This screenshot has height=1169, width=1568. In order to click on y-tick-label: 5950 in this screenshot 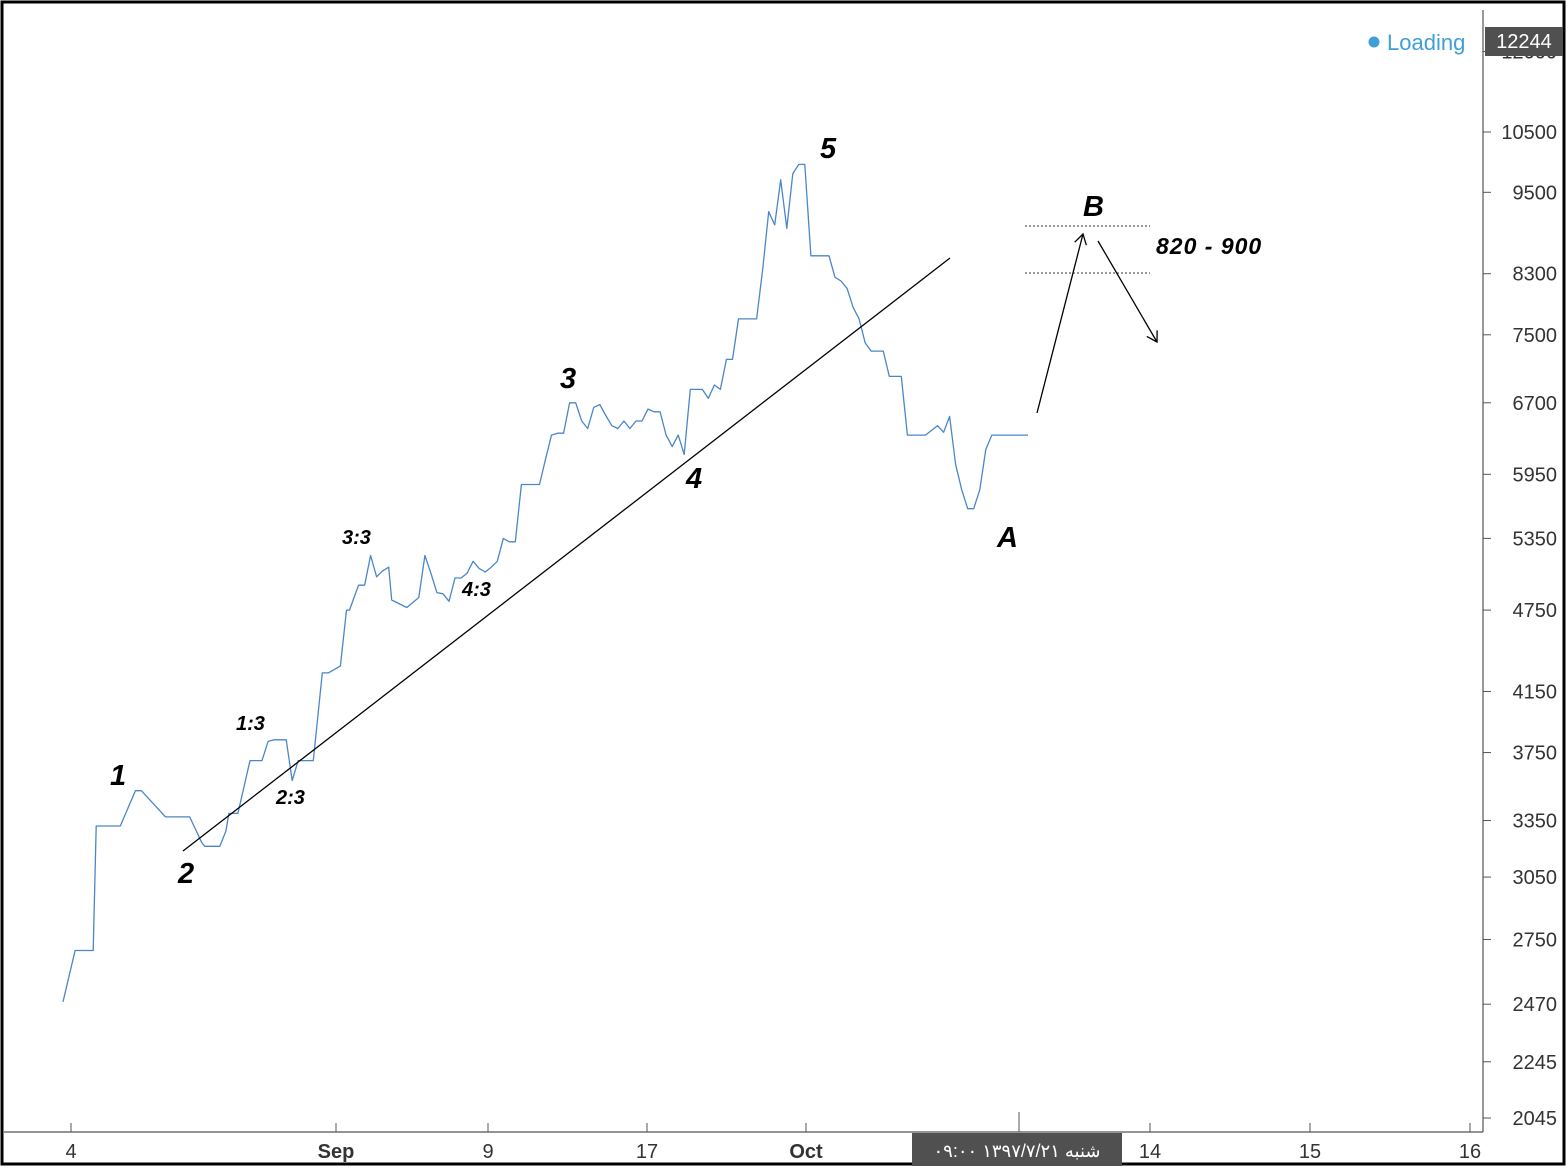, I will do `click(1535, 475)`.